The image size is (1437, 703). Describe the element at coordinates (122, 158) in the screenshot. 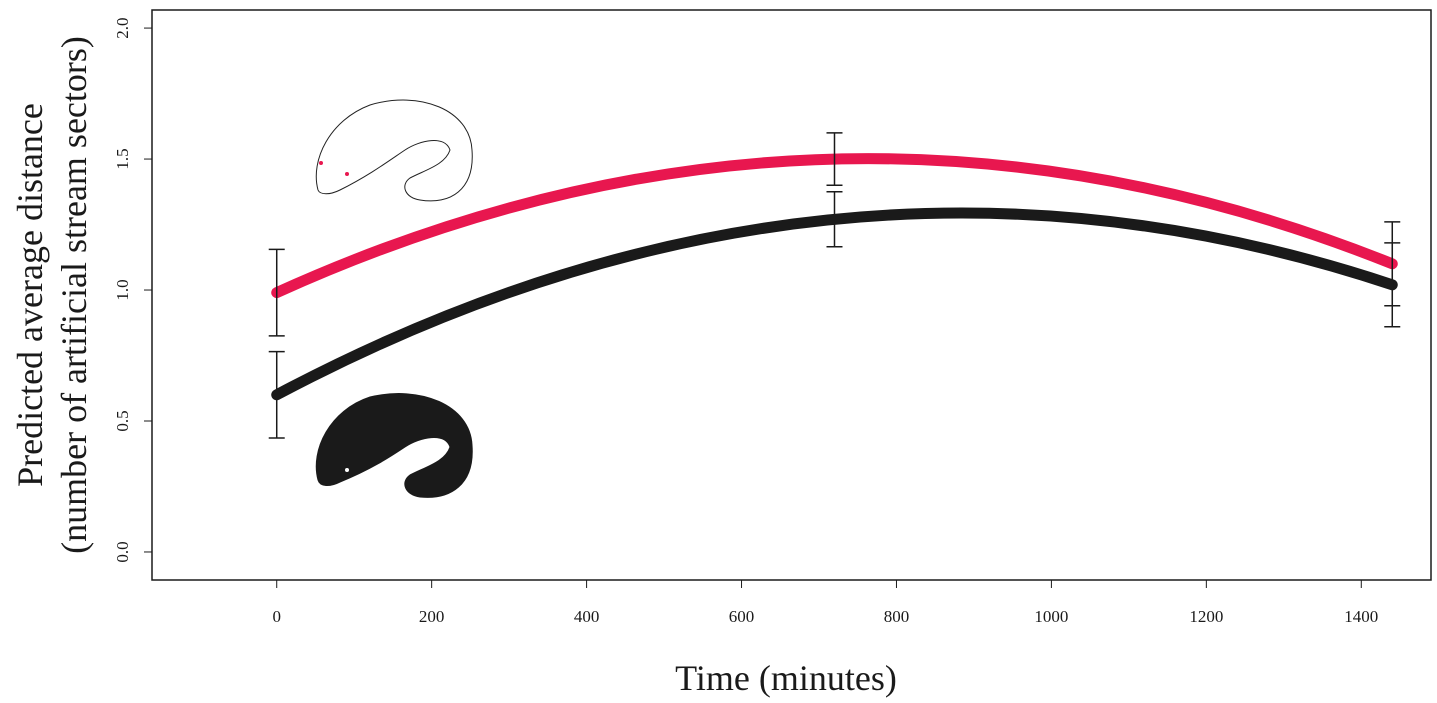

I see `y-tick-label: 1.5` at that location.